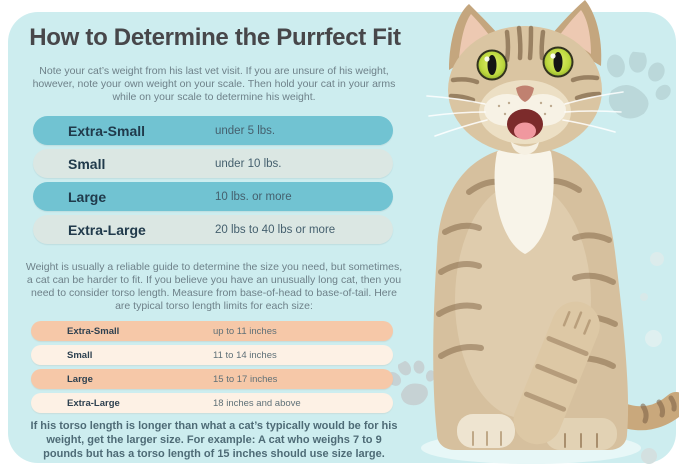  Describe the element at coordinates (213, 229) in the screenshot. I see `table-row: Extra-Large 20 lbs to 40 lbs or more` at that location.